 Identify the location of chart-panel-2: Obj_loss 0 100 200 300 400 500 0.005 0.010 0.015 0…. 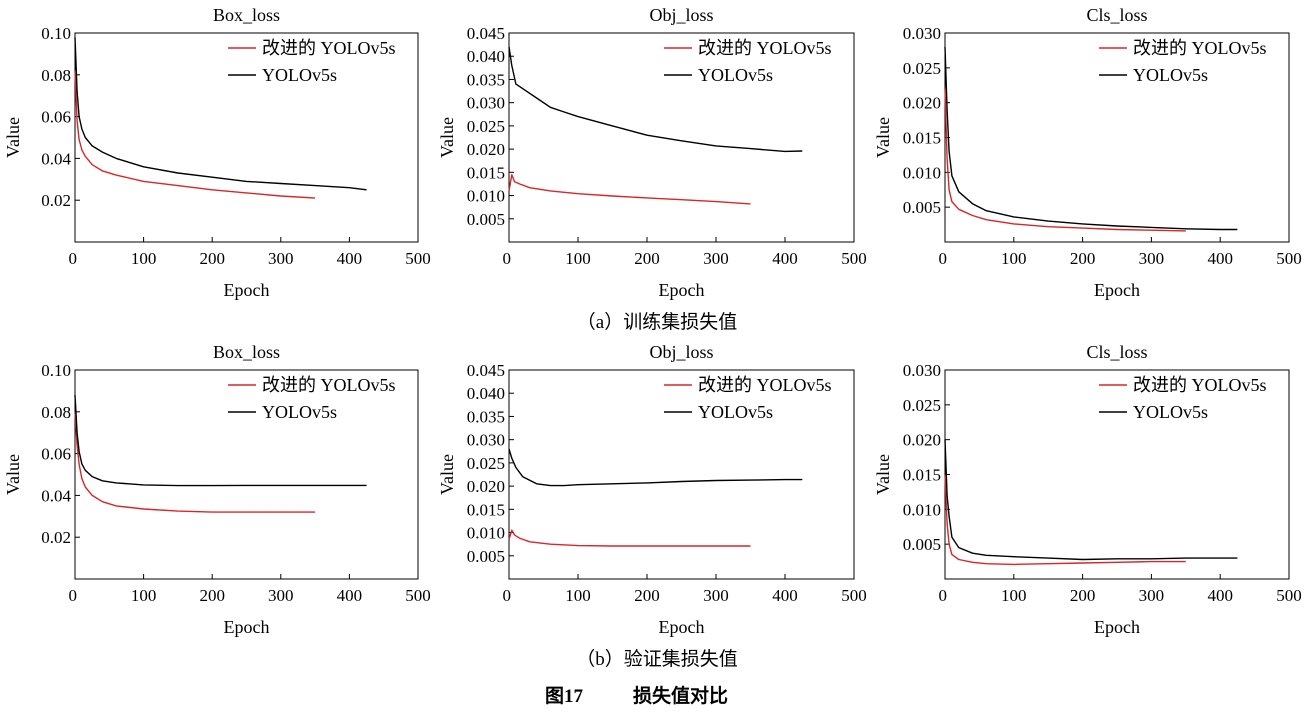
(652, 152).